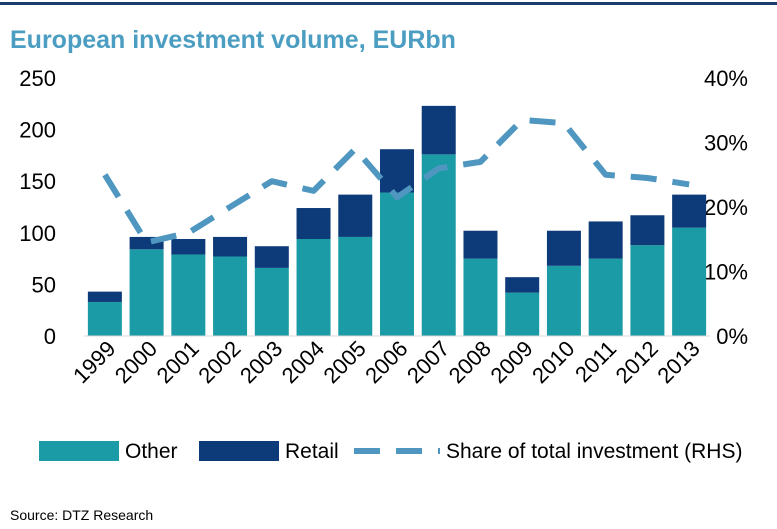  Describe the element at coordinates (726, 272) in the screenshot. I see `right-tick-label: 10%` at that location.